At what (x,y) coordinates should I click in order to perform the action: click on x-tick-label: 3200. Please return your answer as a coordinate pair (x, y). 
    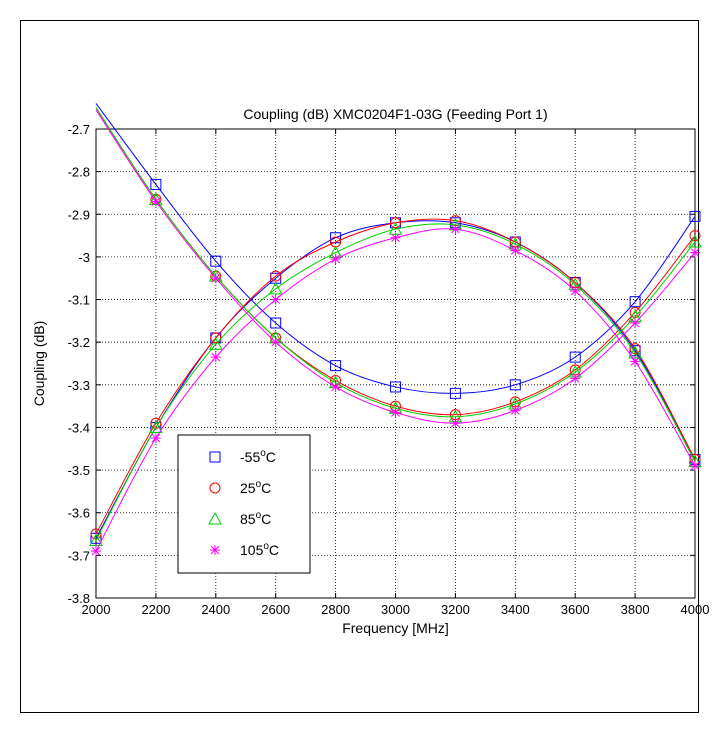
    Looking at the image, I should click on (455, 609).